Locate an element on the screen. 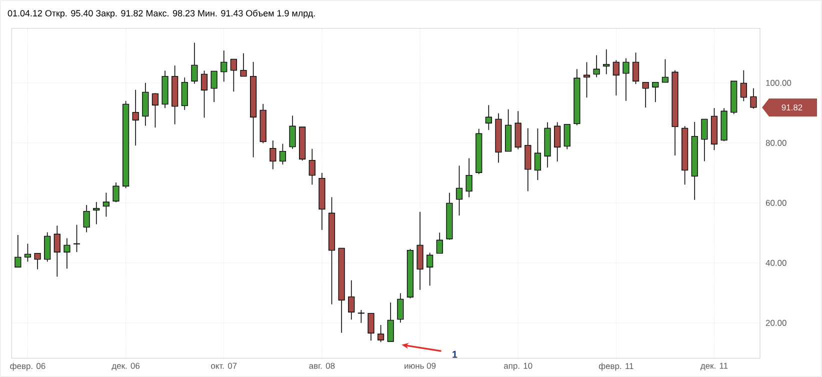 This screenshot has width=822, height=377. x-tick-label: окт. 07 is located at coordinates (224, 365).